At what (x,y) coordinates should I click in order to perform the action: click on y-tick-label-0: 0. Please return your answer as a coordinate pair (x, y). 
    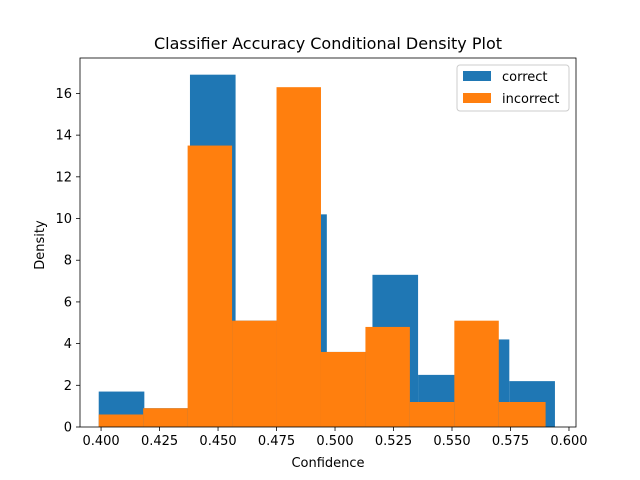
    Looking at the image, I should click on (68, 428).